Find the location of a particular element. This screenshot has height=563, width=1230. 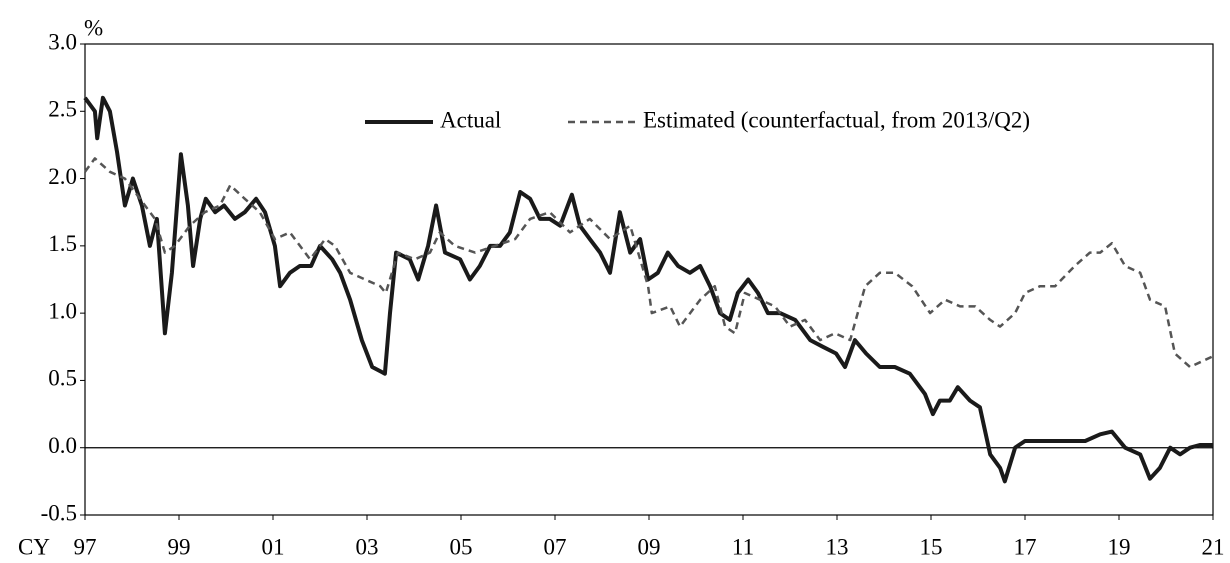

x-tick-label: 01 is located at coordinates (273, 546).